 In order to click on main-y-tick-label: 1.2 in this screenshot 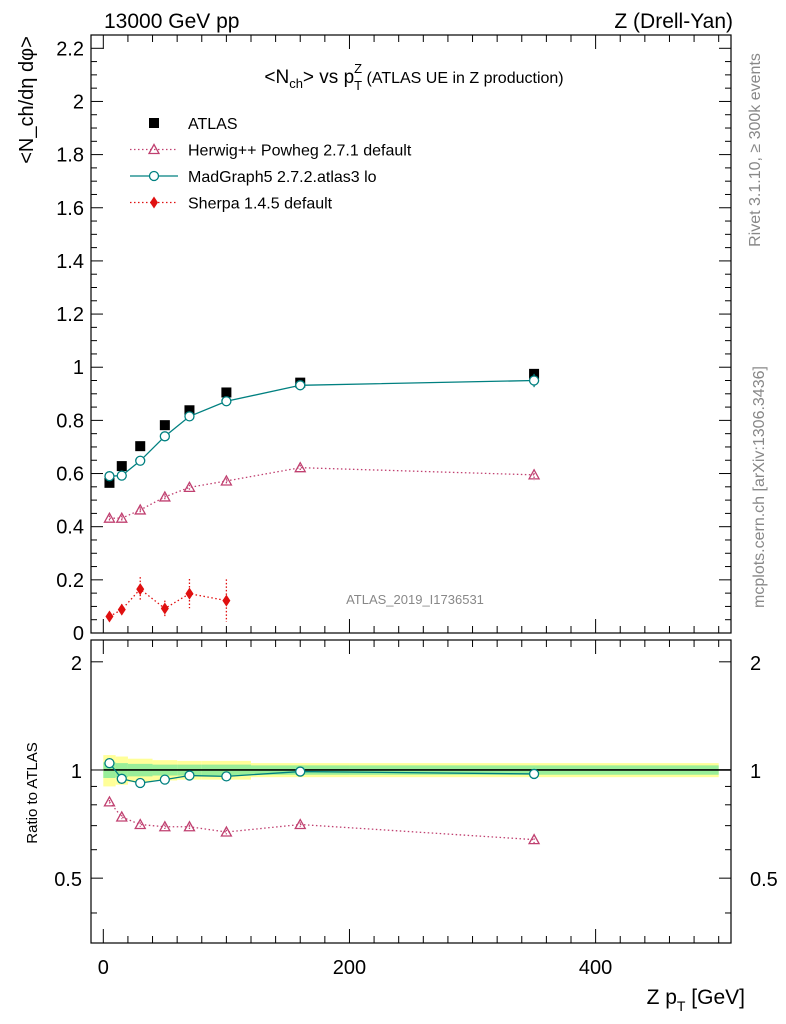, I will do `click(70, 315)`.